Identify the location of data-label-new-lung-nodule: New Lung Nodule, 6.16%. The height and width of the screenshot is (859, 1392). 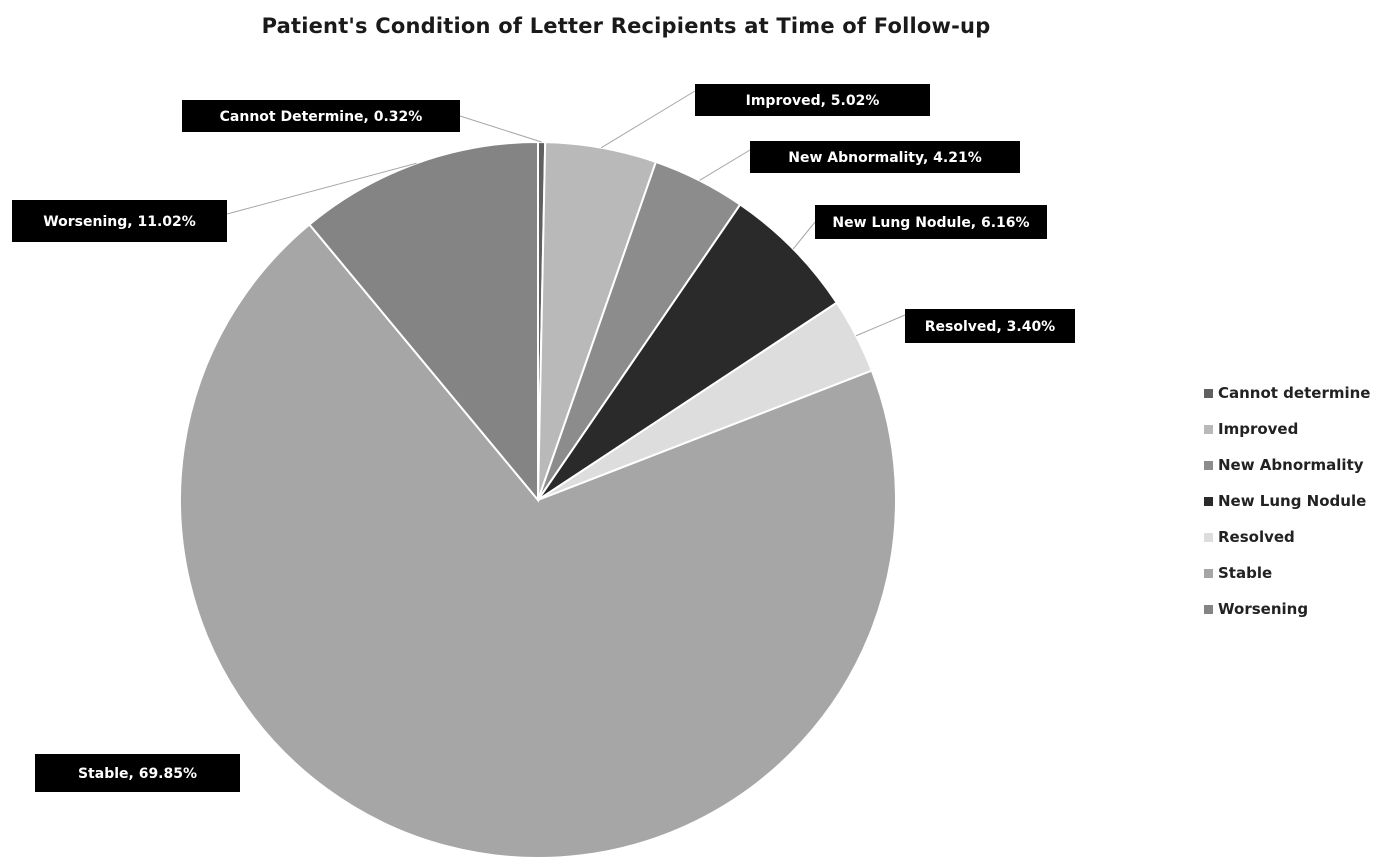
(930, 223).